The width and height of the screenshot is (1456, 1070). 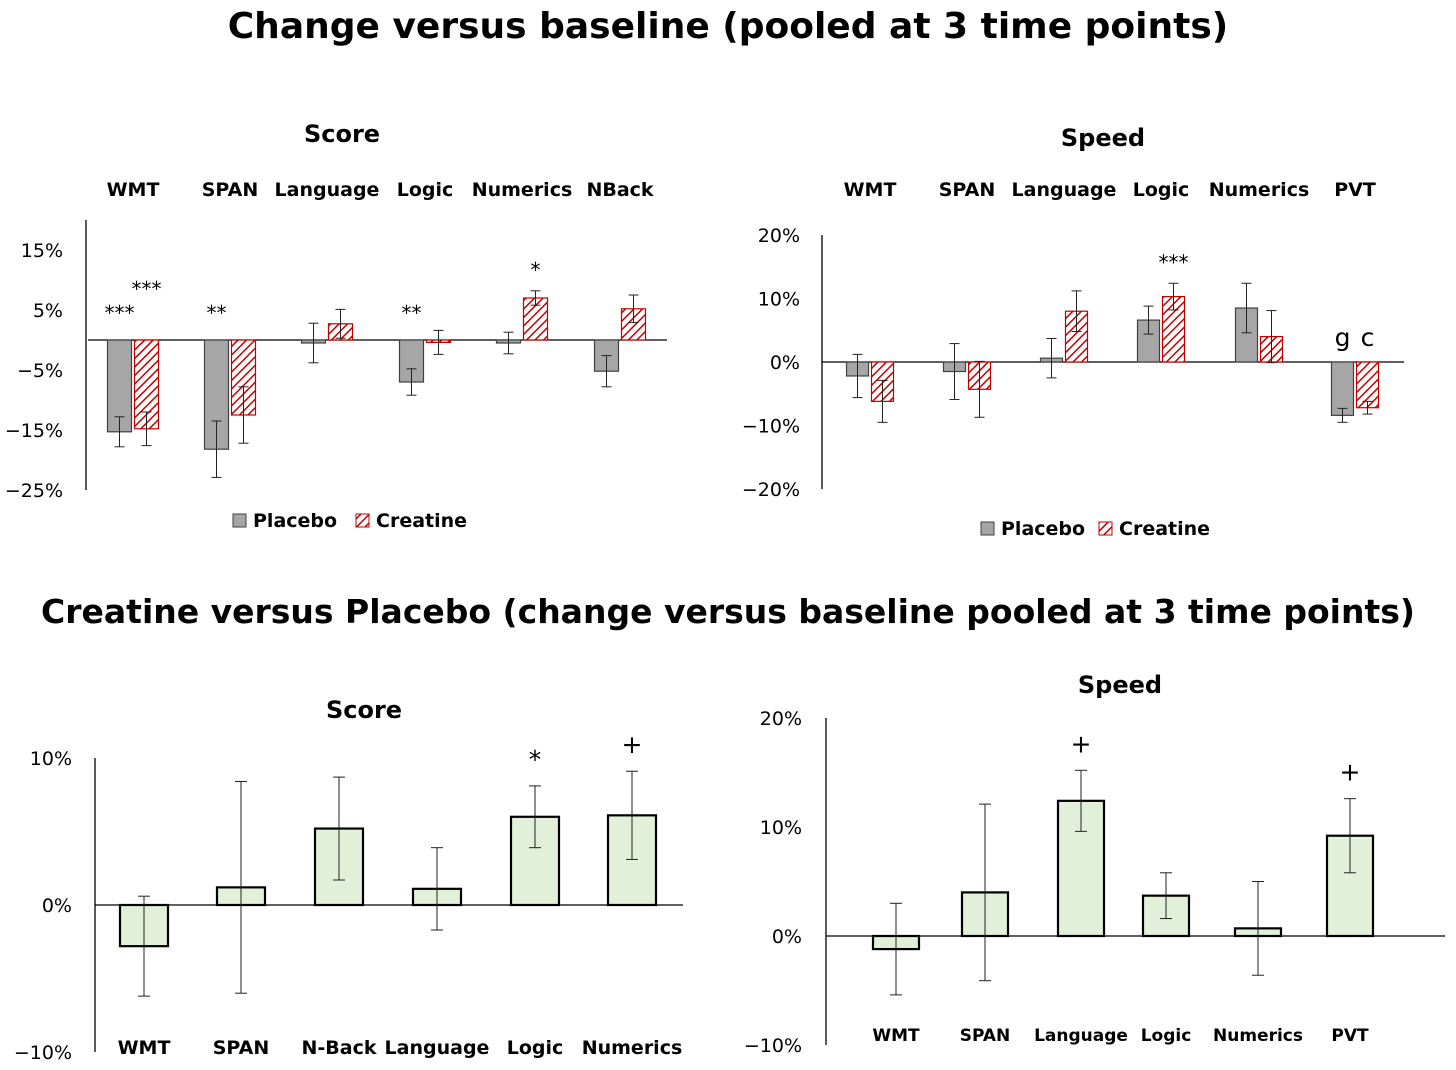 I want to click on significance-label: c, so click(x=1368, y=337).